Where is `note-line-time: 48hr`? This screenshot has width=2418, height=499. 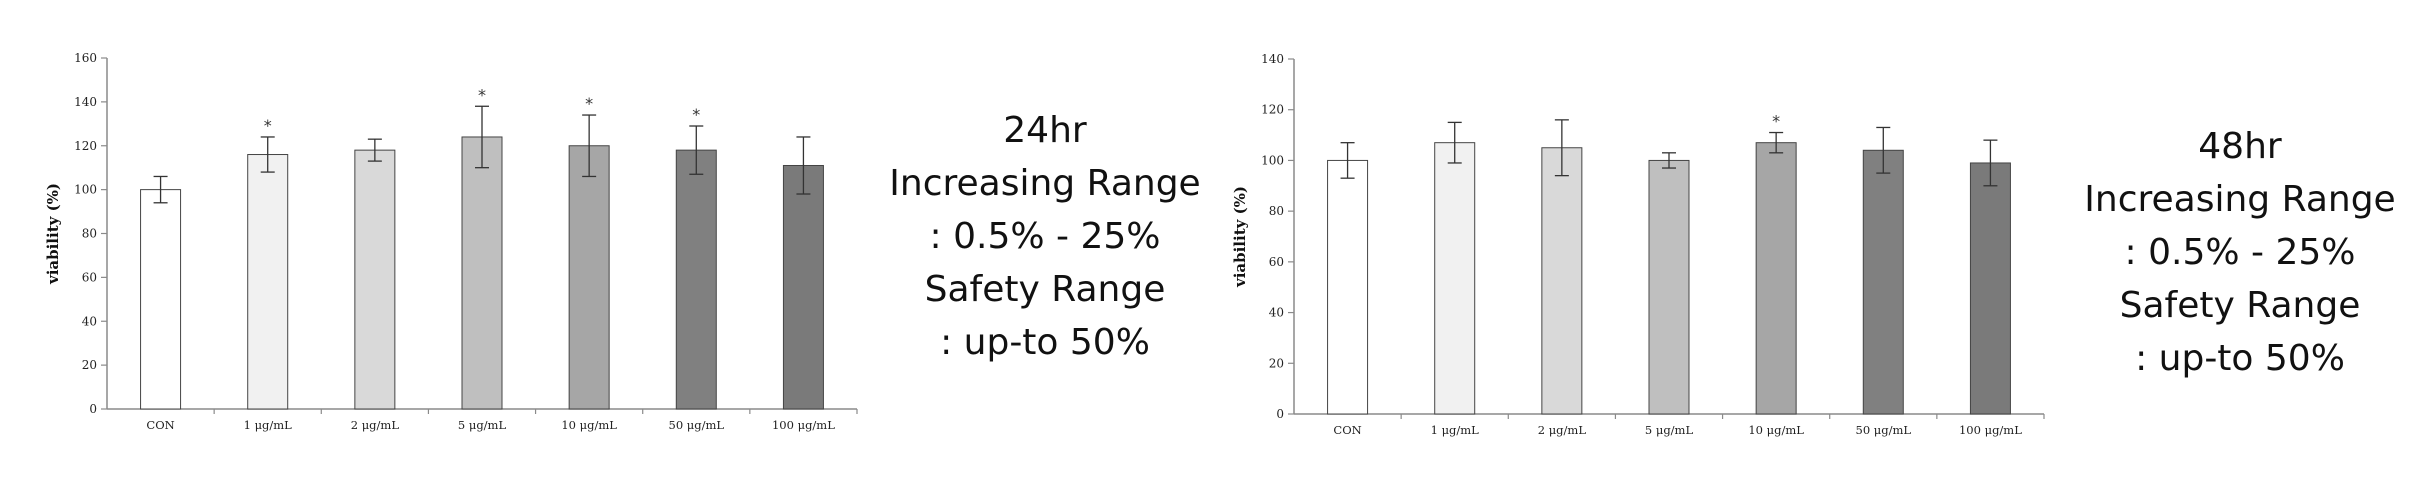 note-line-time: 48hr is located at coordinates (2240, 146).